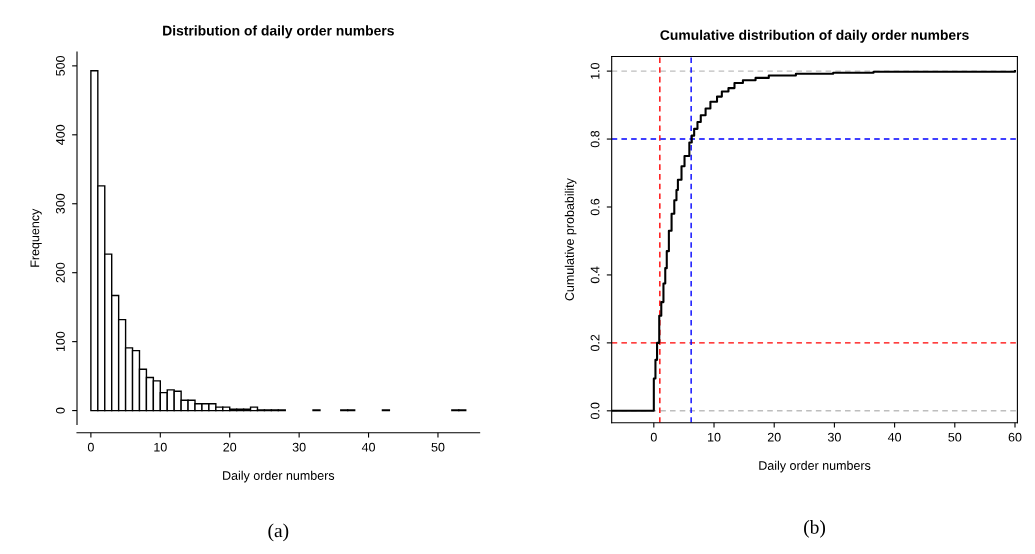 Image resolution: width=1035 pixels, height=554 pixels. What do you see at coordinates (60, 272) in the screenshot?
I see `y-tick-label: 200` at bounding box center [60, 272].